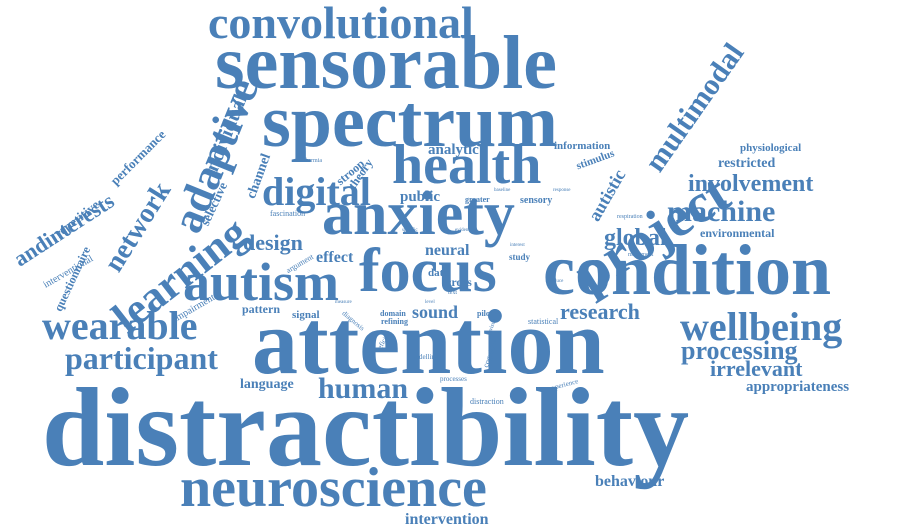  Describe the element at coordinates (424, 357) in the screenshot. I see `word-modelling: modelling` at that location.